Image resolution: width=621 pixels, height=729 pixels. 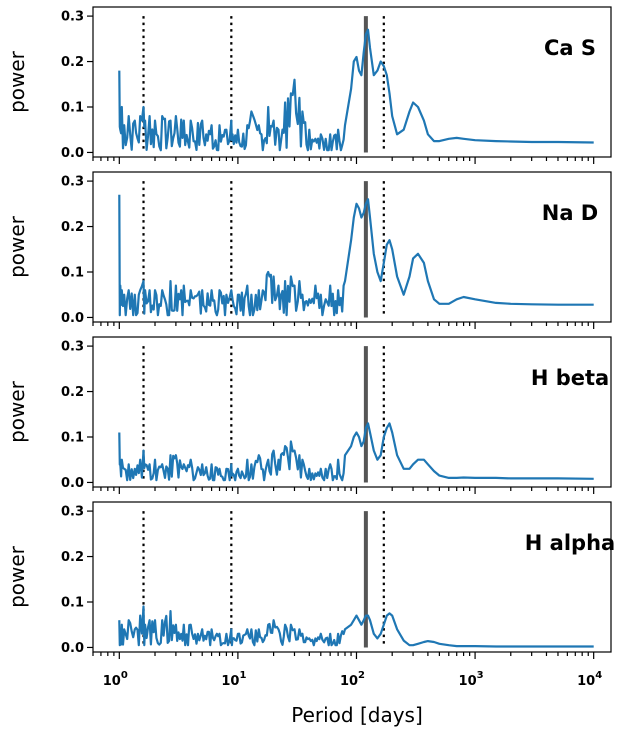 What do you see at coordinates (570, 543) in the screenshot?
I see `panel-title: H alpha` at bounding box center [570, 543].